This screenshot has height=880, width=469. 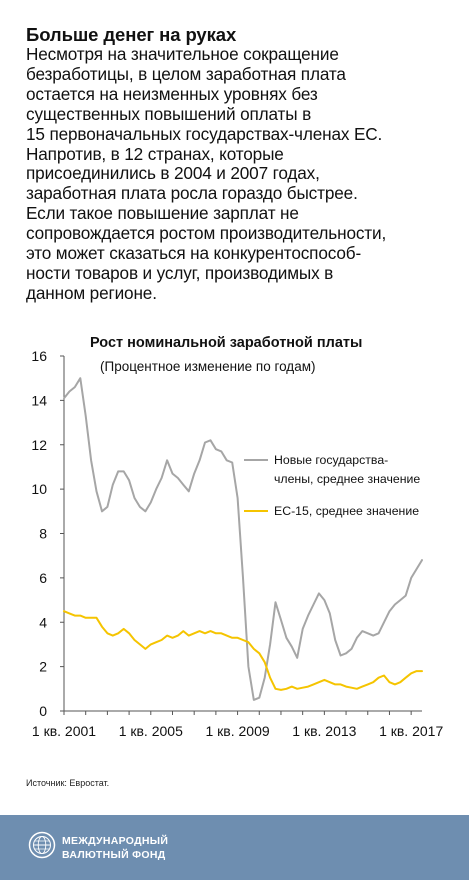 What do you see at coordinates (234, 847) in the screenshot?
I see `footer-banner: МЕЖДУНАРОДНЫЙ ВАЛЮТНЫЙ ФОНД` at bounding box center [234, 847].